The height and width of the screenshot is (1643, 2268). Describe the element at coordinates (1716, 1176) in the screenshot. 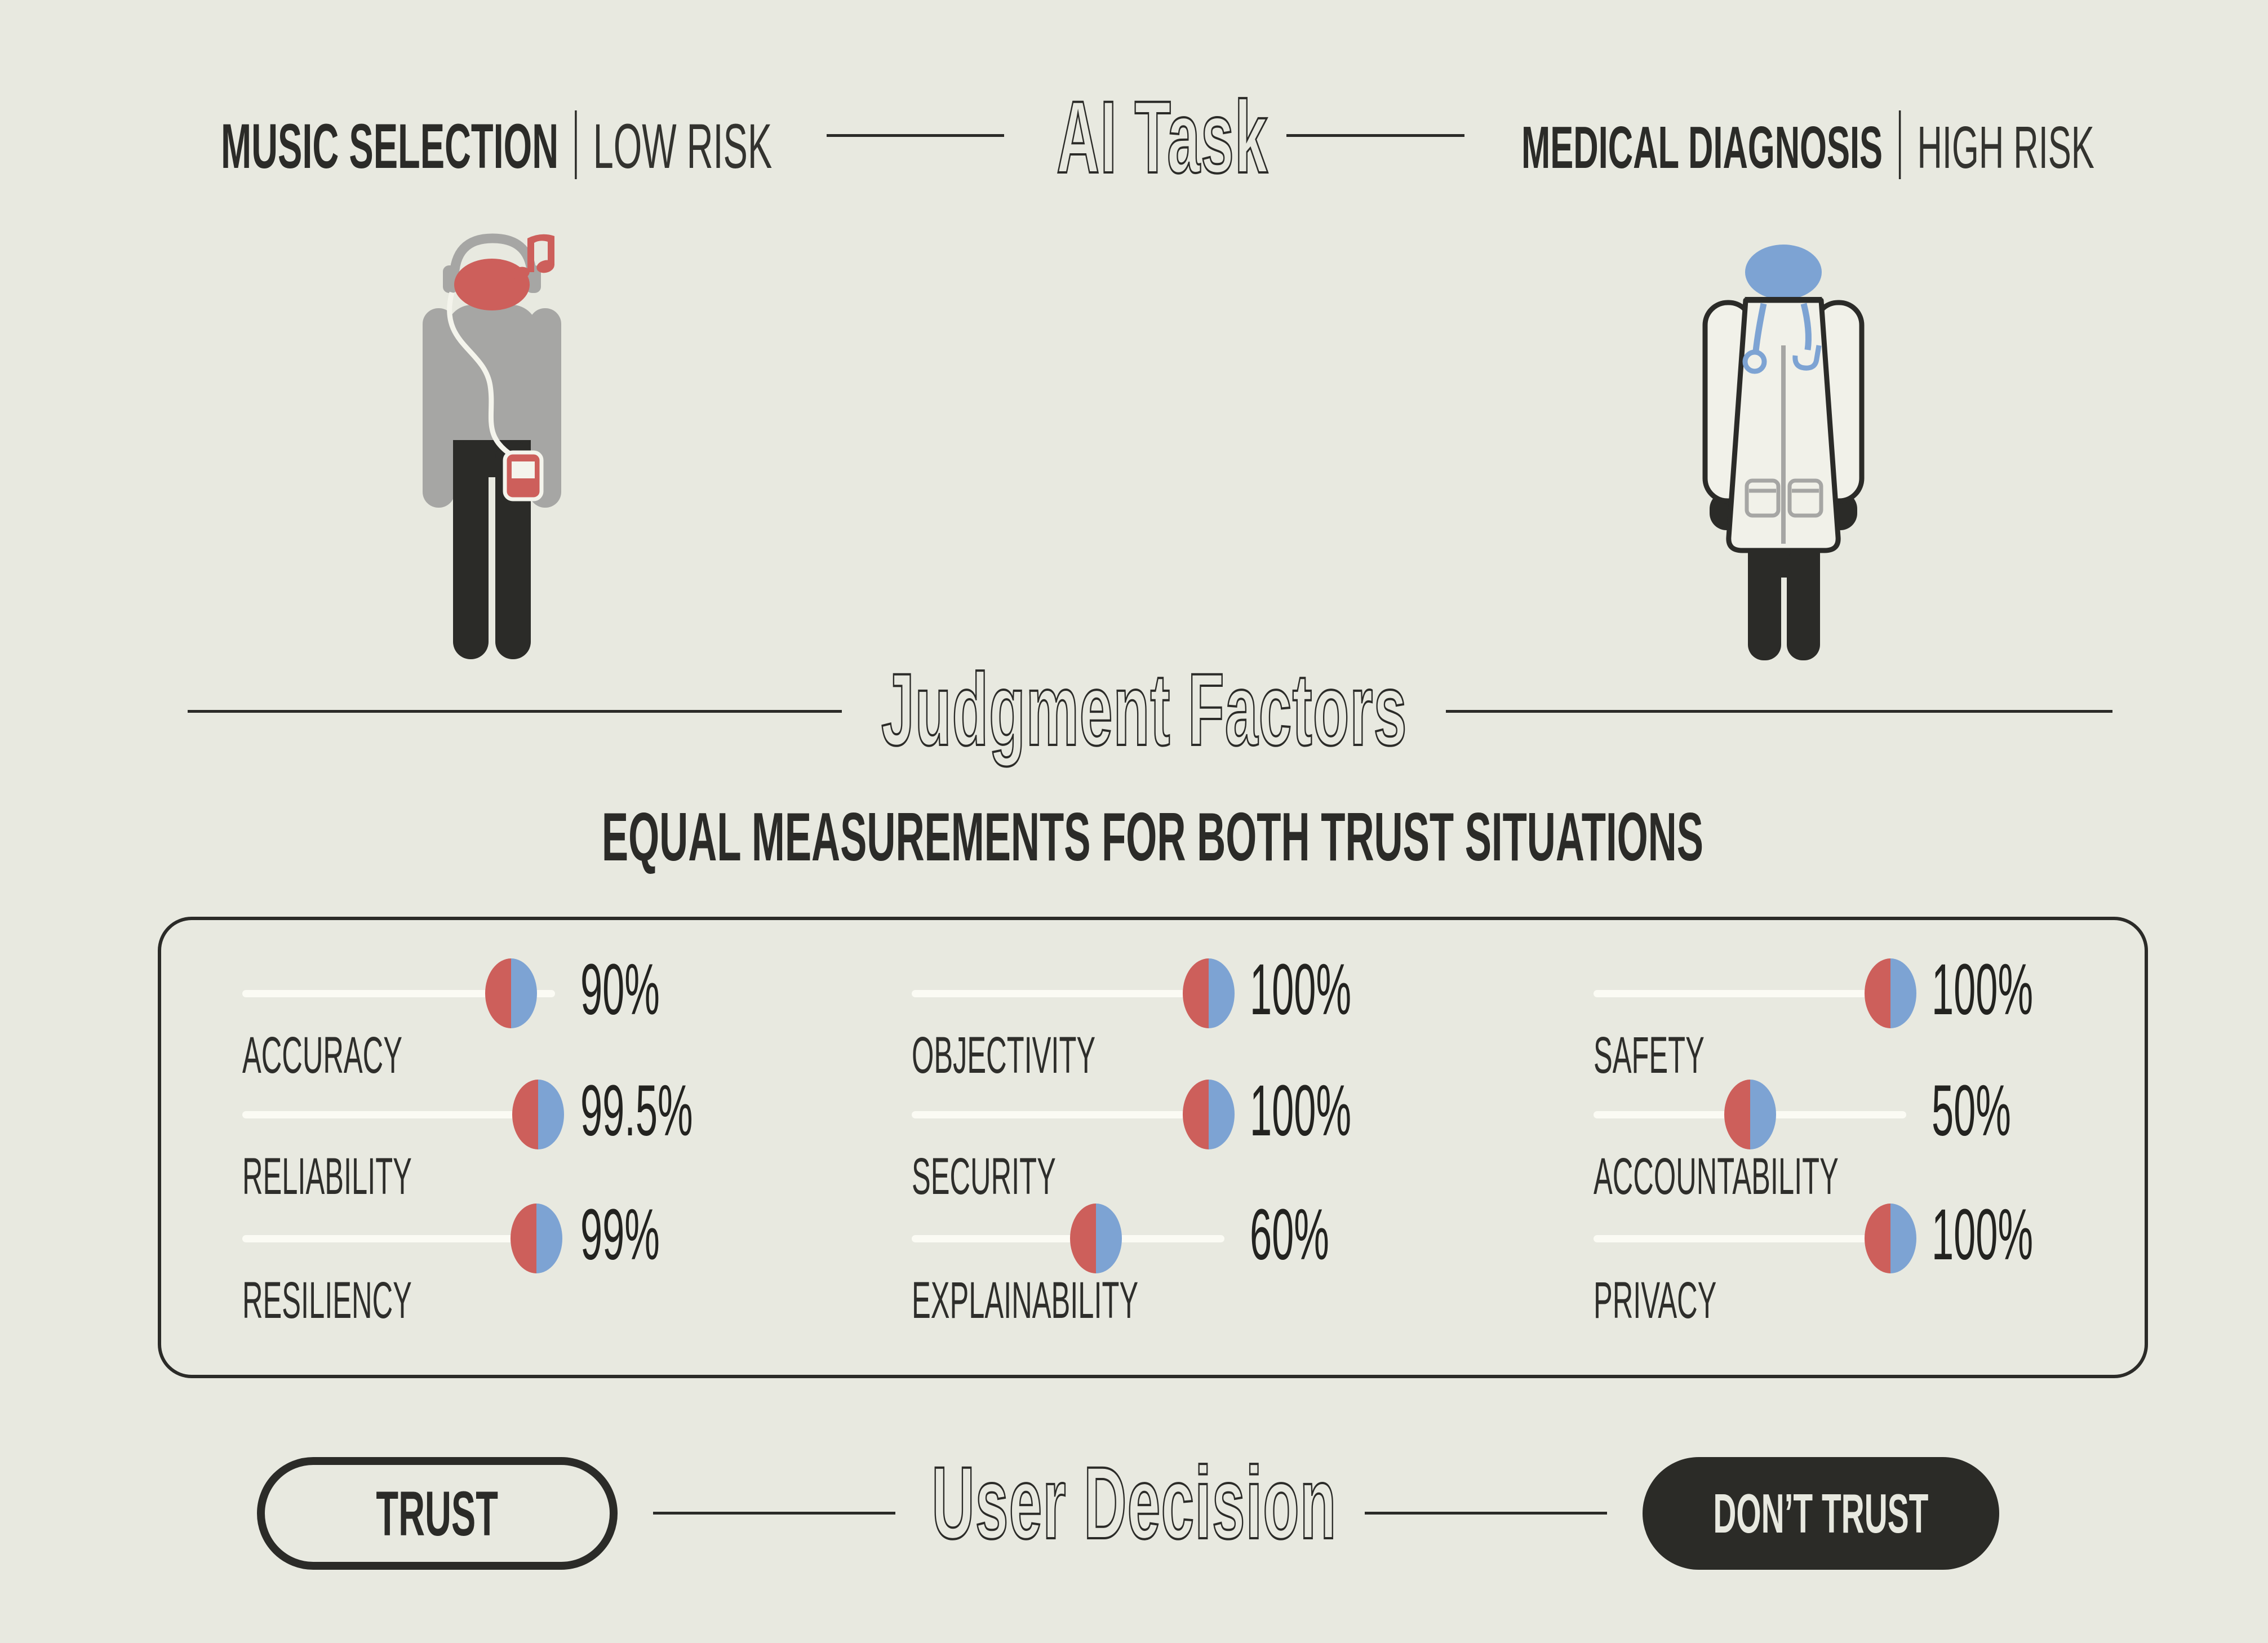

I see `factor-label: ACCOUNTABILITY` at that location.